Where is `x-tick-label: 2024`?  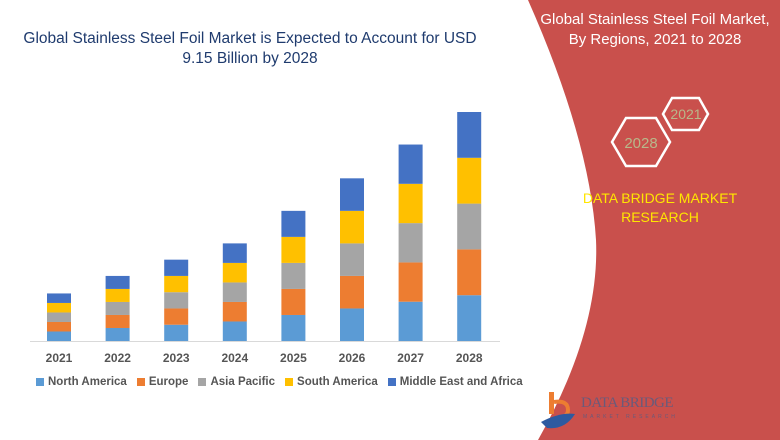 x-tick-label: 2024 is located at coordinates (234, 358).